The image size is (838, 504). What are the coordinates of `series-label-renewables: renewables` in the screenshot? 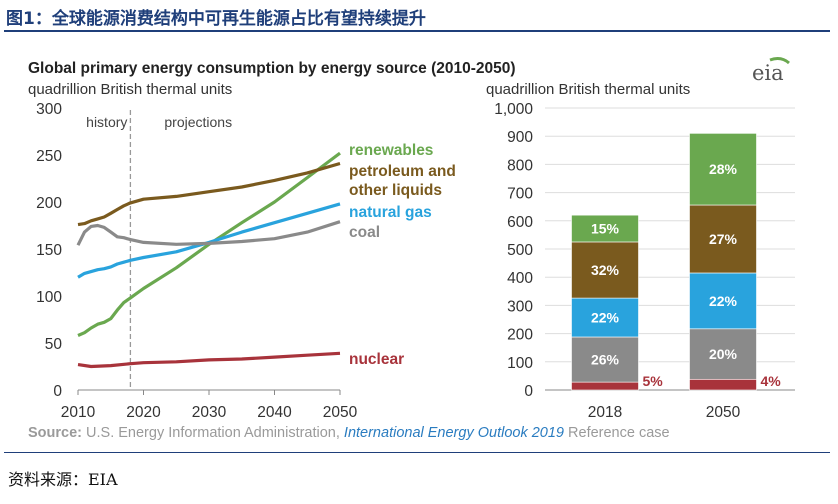 It's located at (391, 150).